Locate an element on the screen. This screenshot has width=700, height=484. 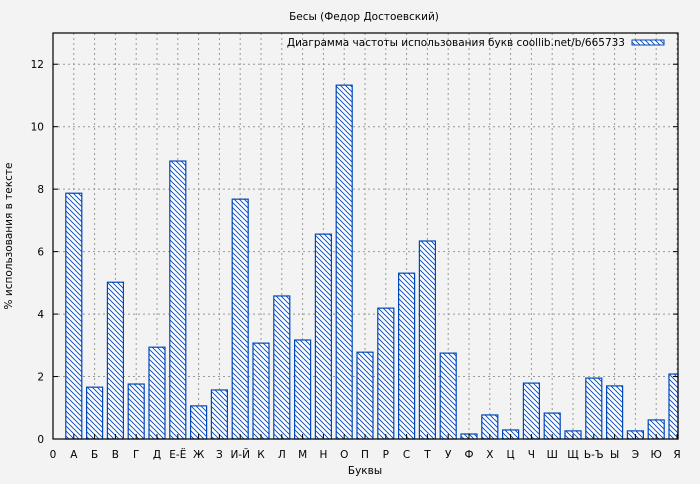
x-tick-label: Ь-Ъ is located at coordinates (594, 455).